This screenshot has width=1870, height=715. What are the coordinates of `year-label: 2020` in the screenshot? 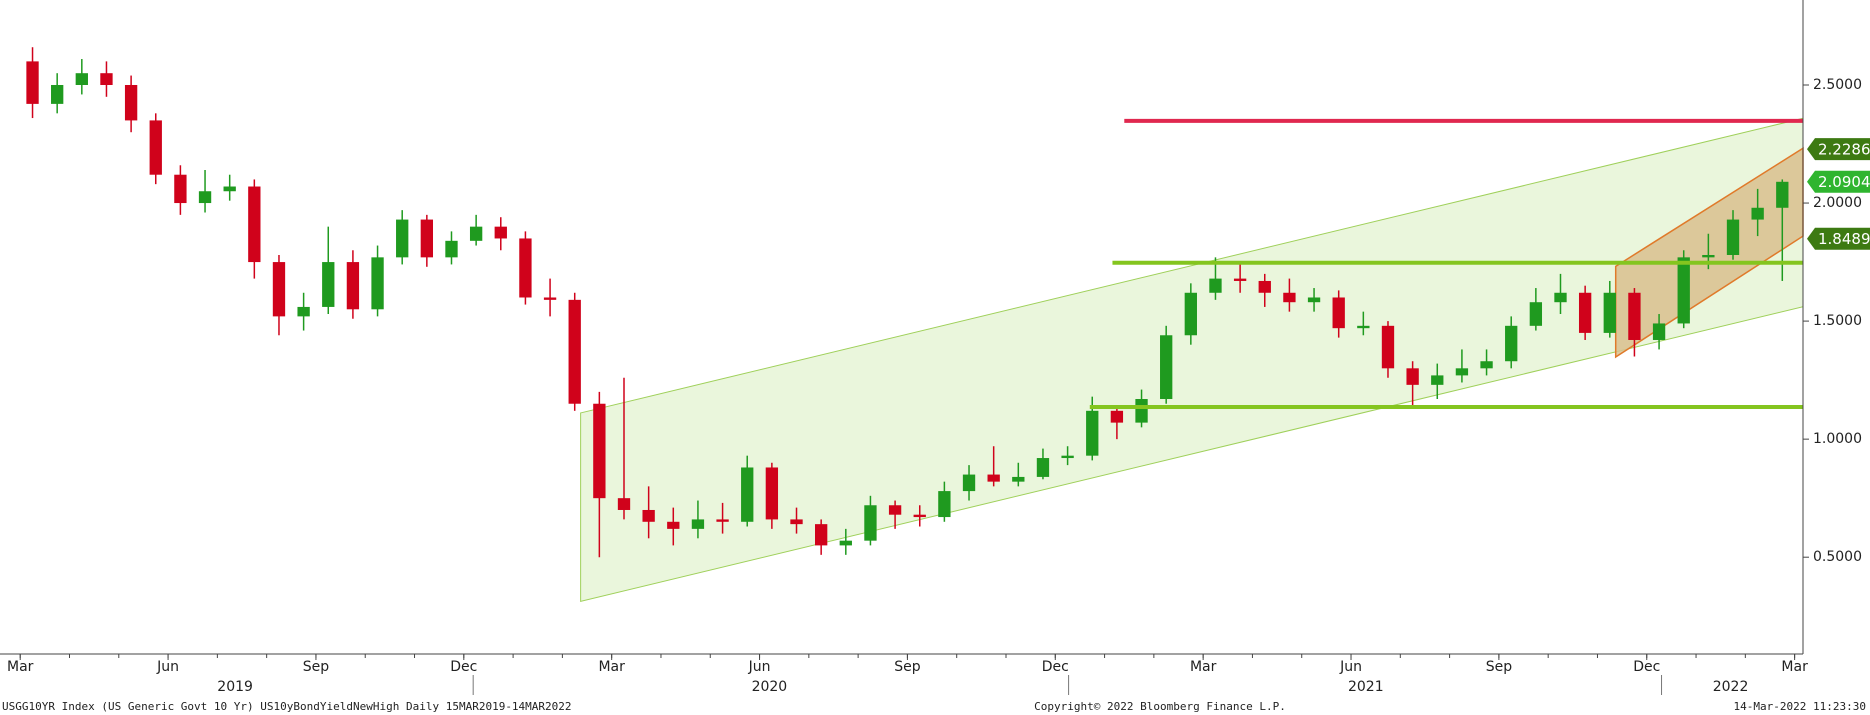 It's located at (770, 687).